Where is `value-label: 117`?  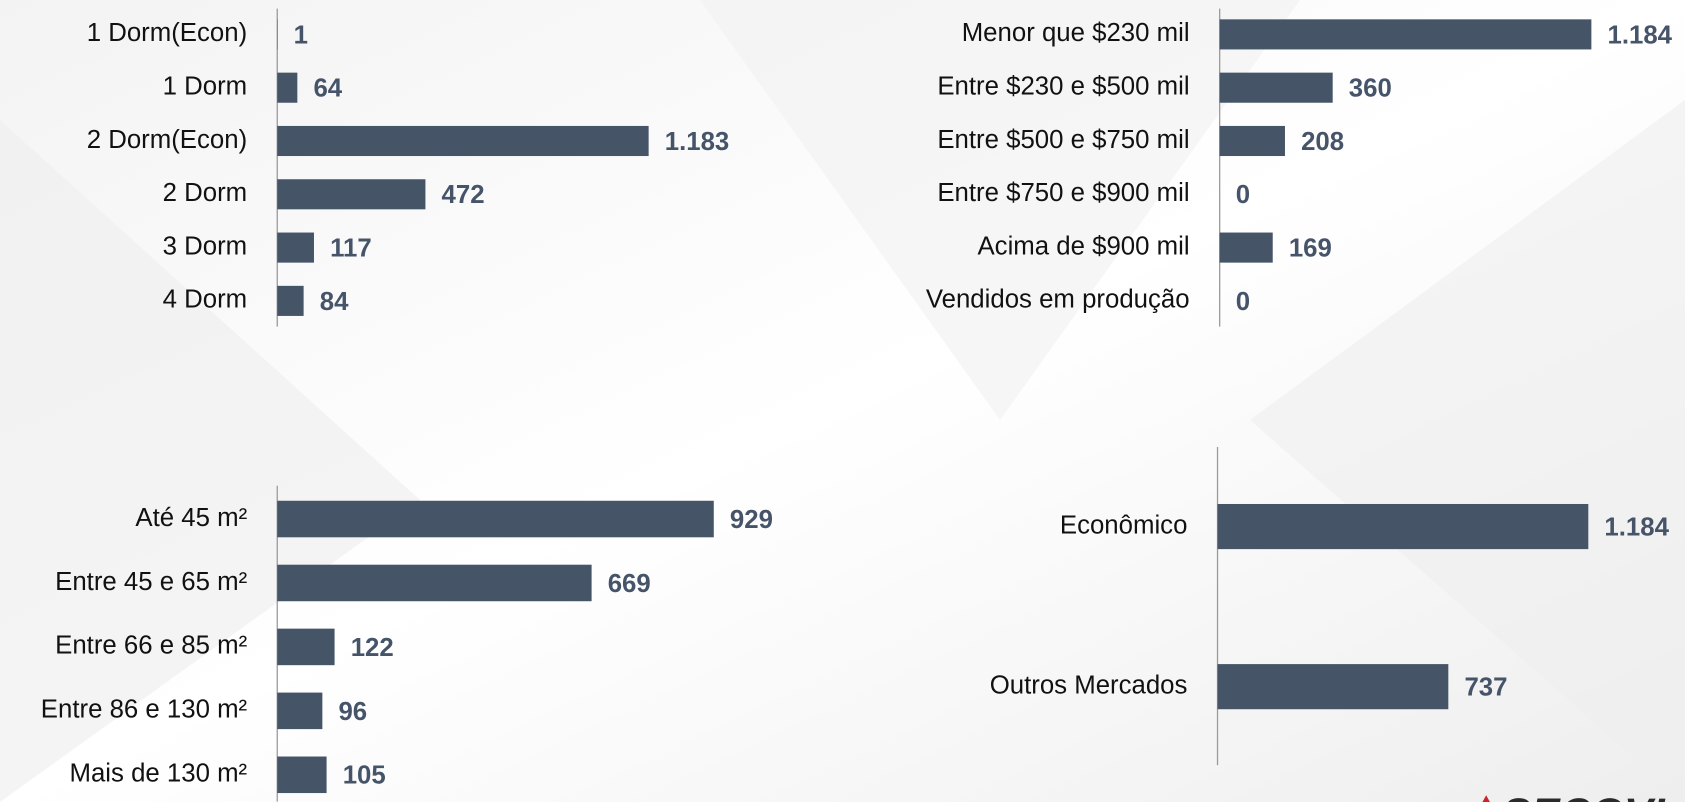 value-label: 117 is located at coordinates (351, 249).